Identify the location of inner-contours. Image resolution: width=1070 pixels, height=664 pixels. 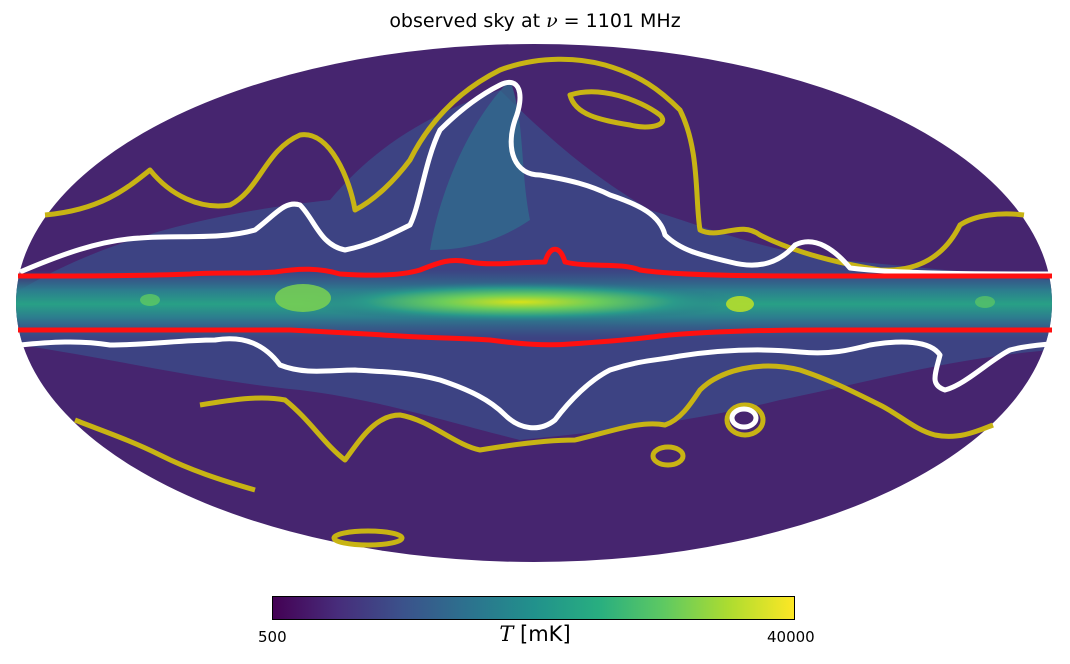
(534, 297).